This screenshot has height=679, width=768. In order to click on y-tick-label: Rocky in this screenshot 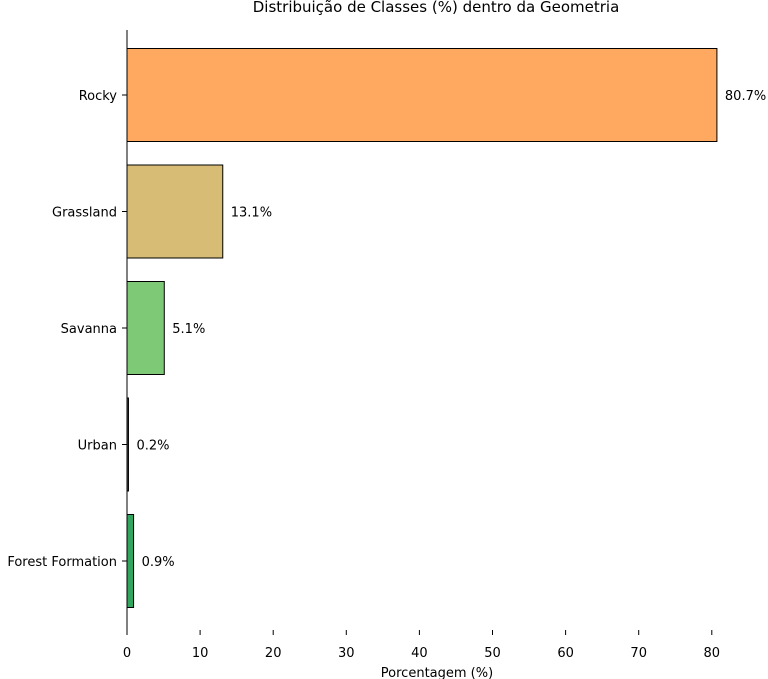, I will do `click(98, 96)`.